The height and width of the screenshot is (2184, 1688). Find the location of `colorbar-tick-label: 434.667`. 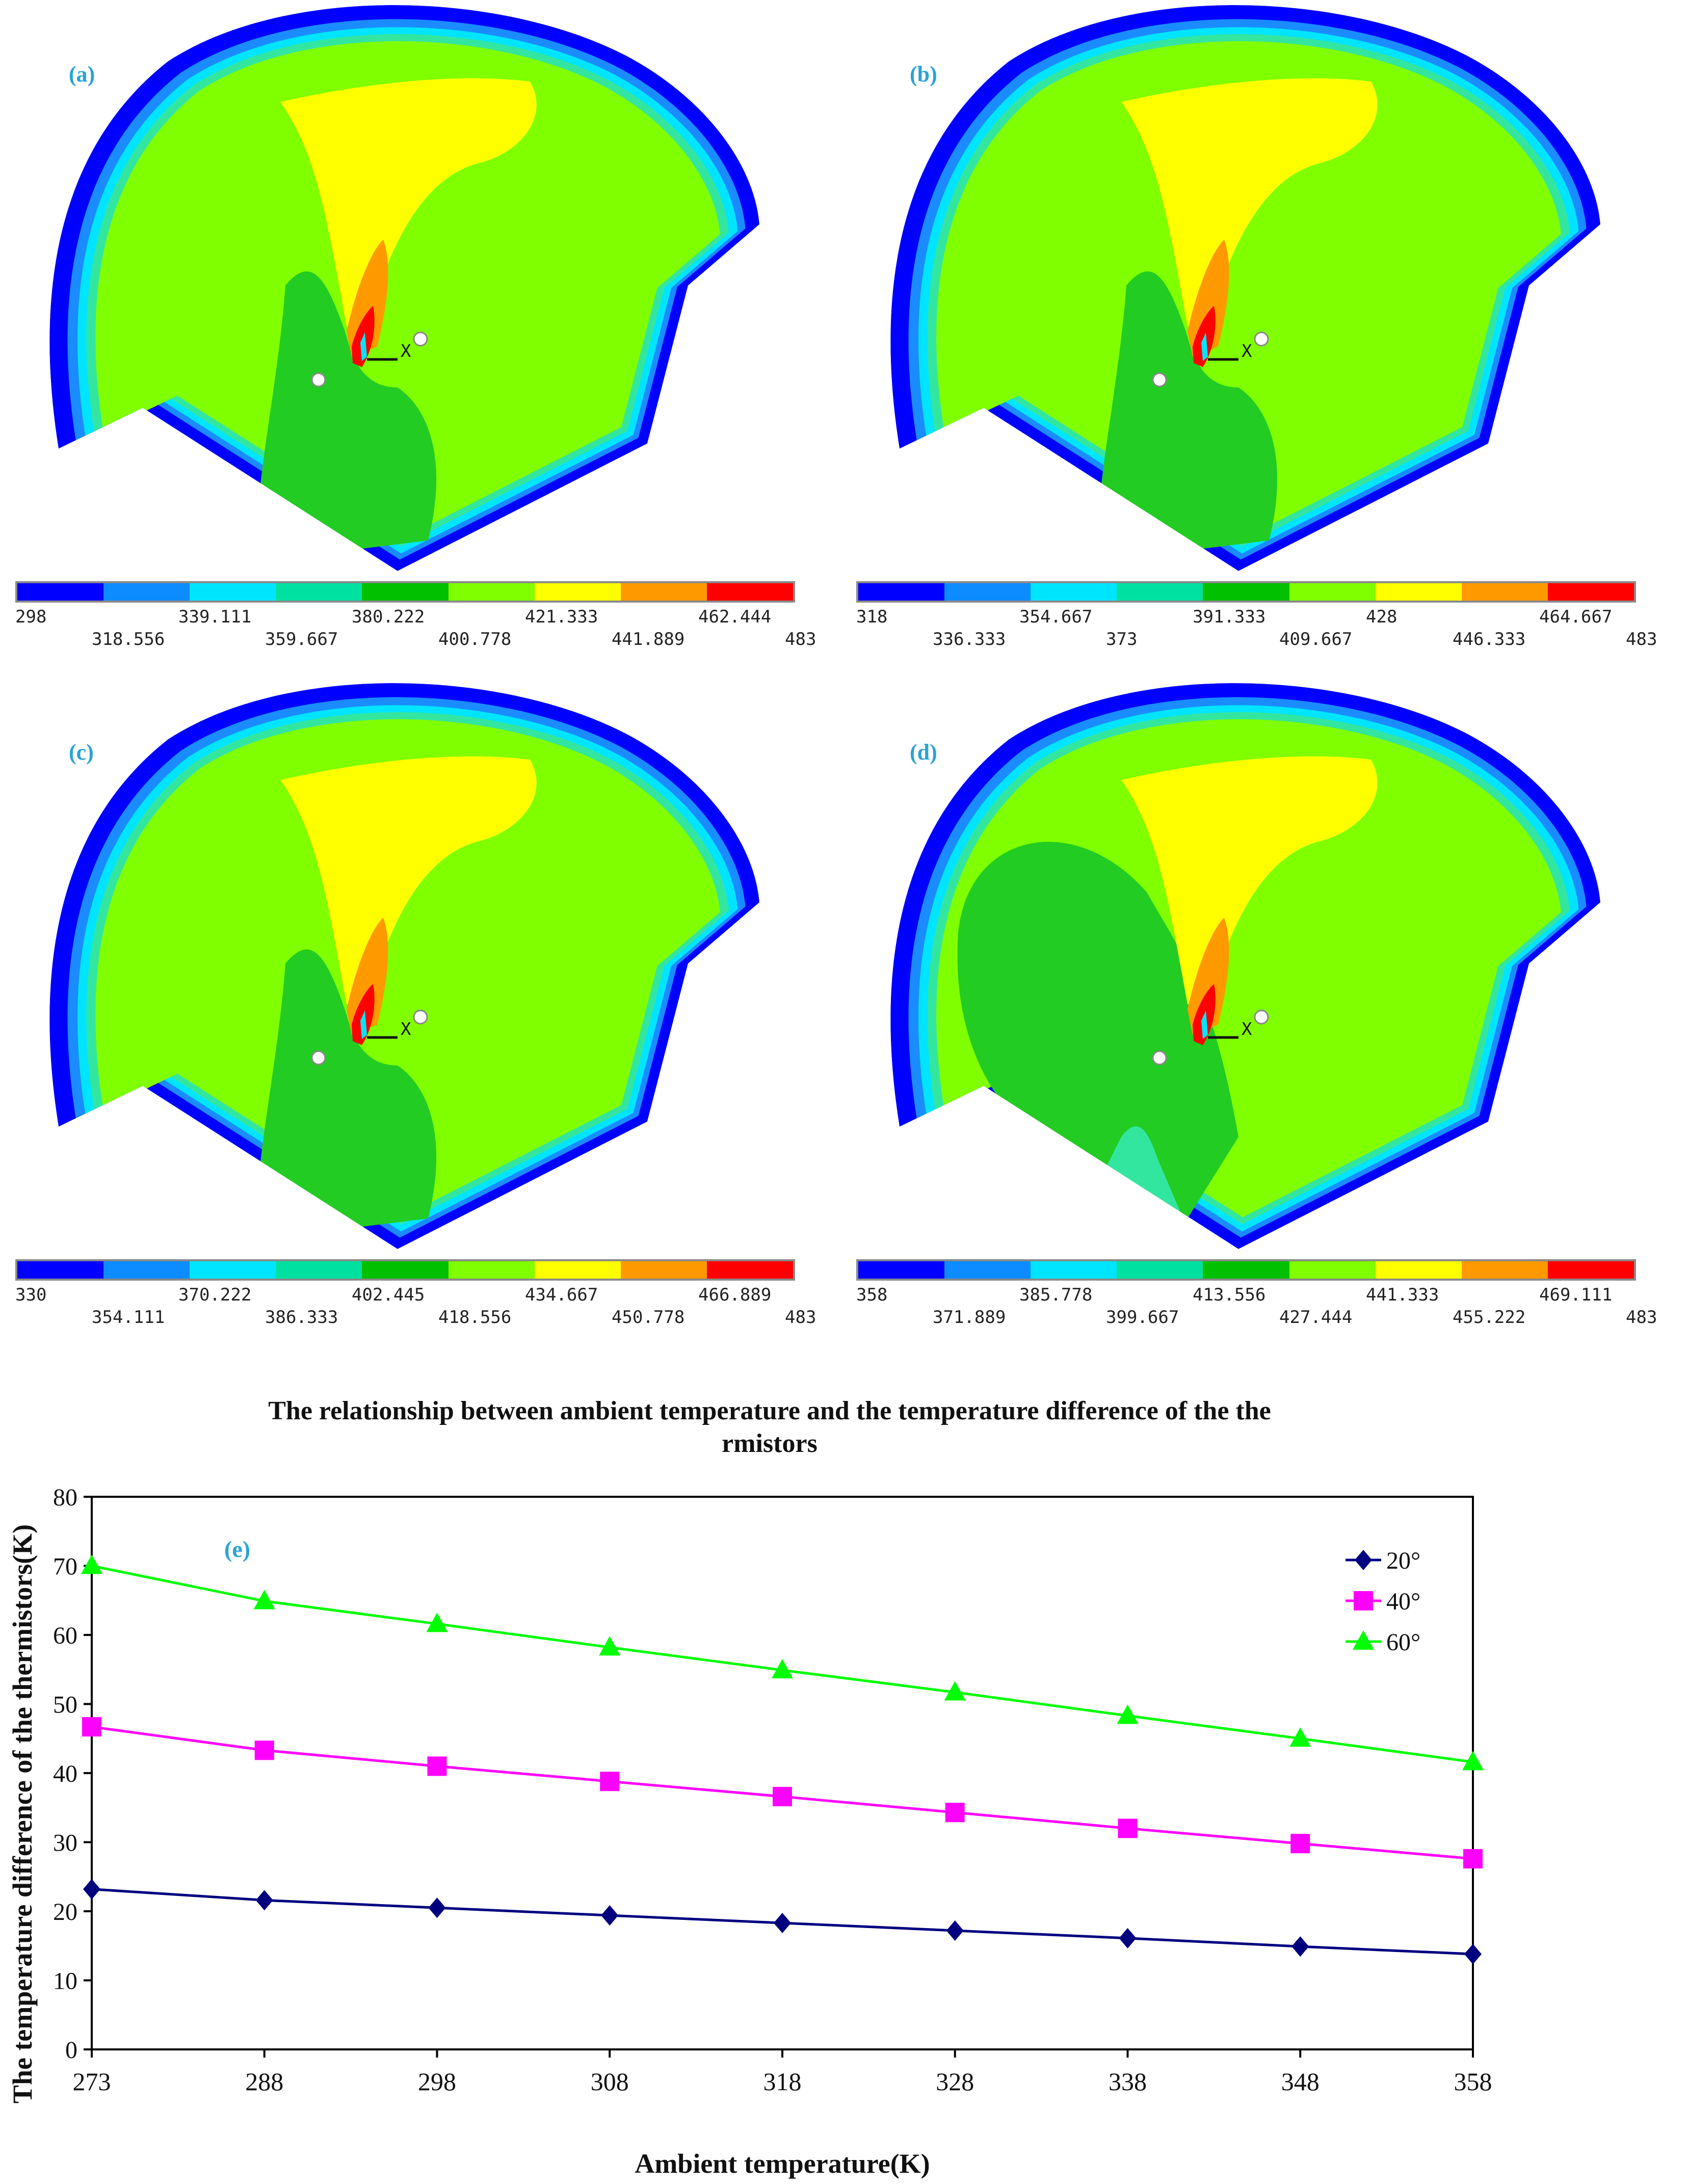

colorbar-tick-label: 434.667 is located at coordinates (561, 1295).